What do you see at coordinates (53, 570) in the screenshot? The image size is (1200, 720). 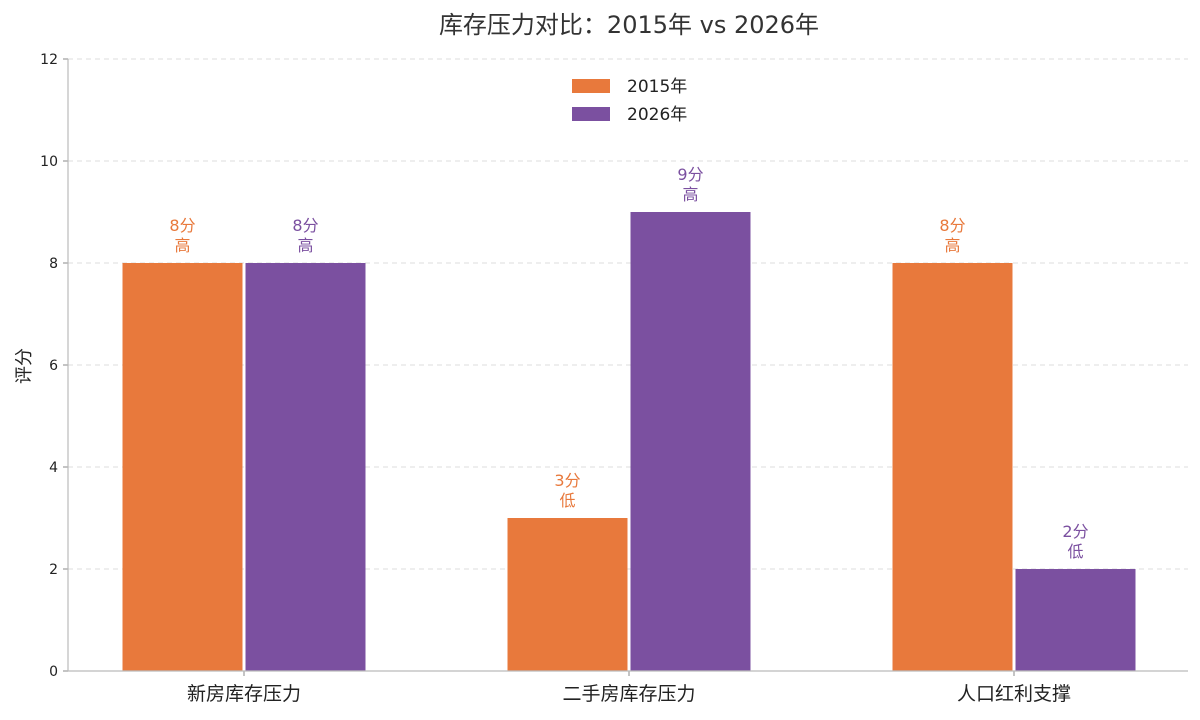 I see `y-tick-label: 2` at bounding box center [53, 570].